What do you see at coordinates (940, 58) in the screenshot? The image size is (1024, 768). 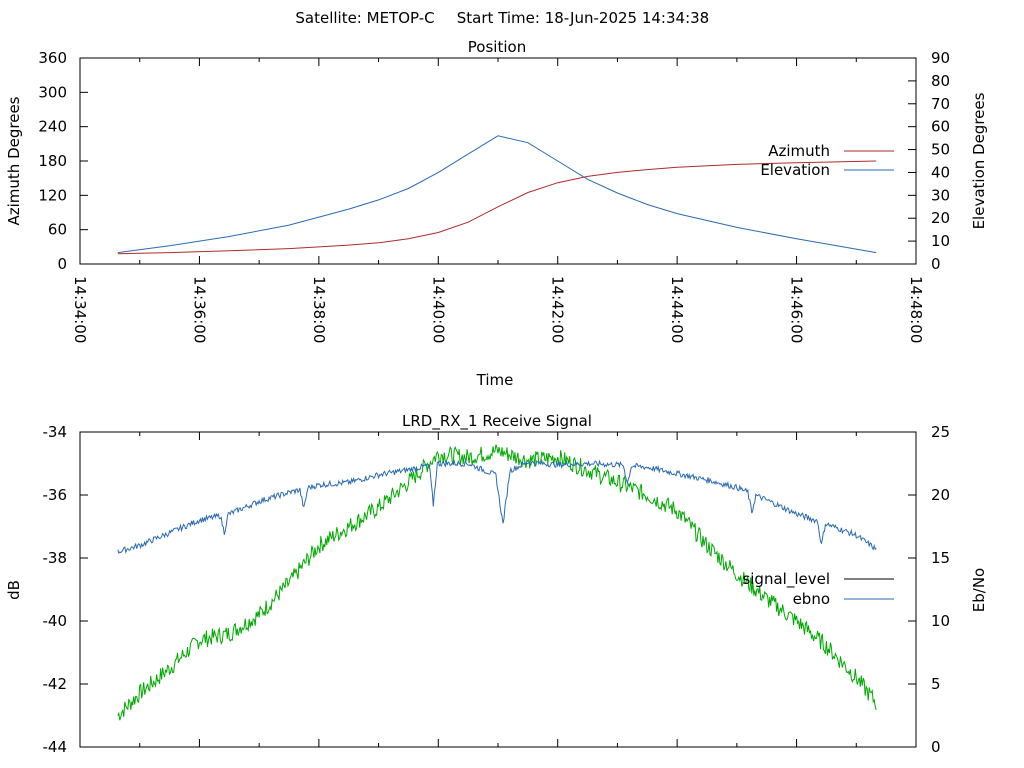 I see `position-y2-tick-label: 90` at bounding box center [940, 58].